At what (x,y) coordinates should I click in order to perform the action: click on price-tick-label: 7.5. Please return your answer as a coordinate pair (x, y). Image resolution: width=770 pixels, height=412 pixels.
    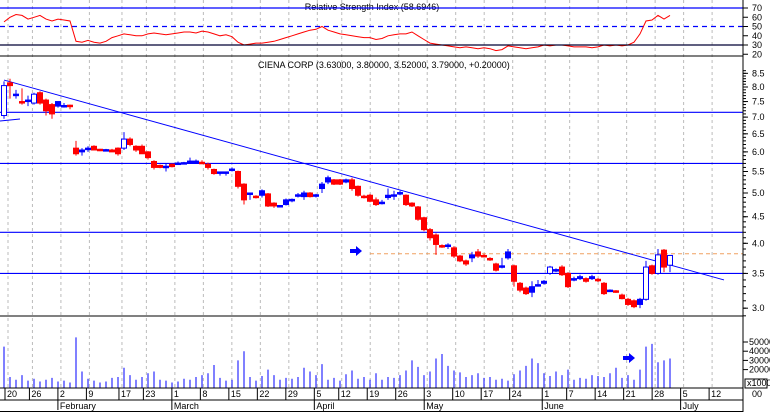
    Looking at the image, I should click on (758, 102).